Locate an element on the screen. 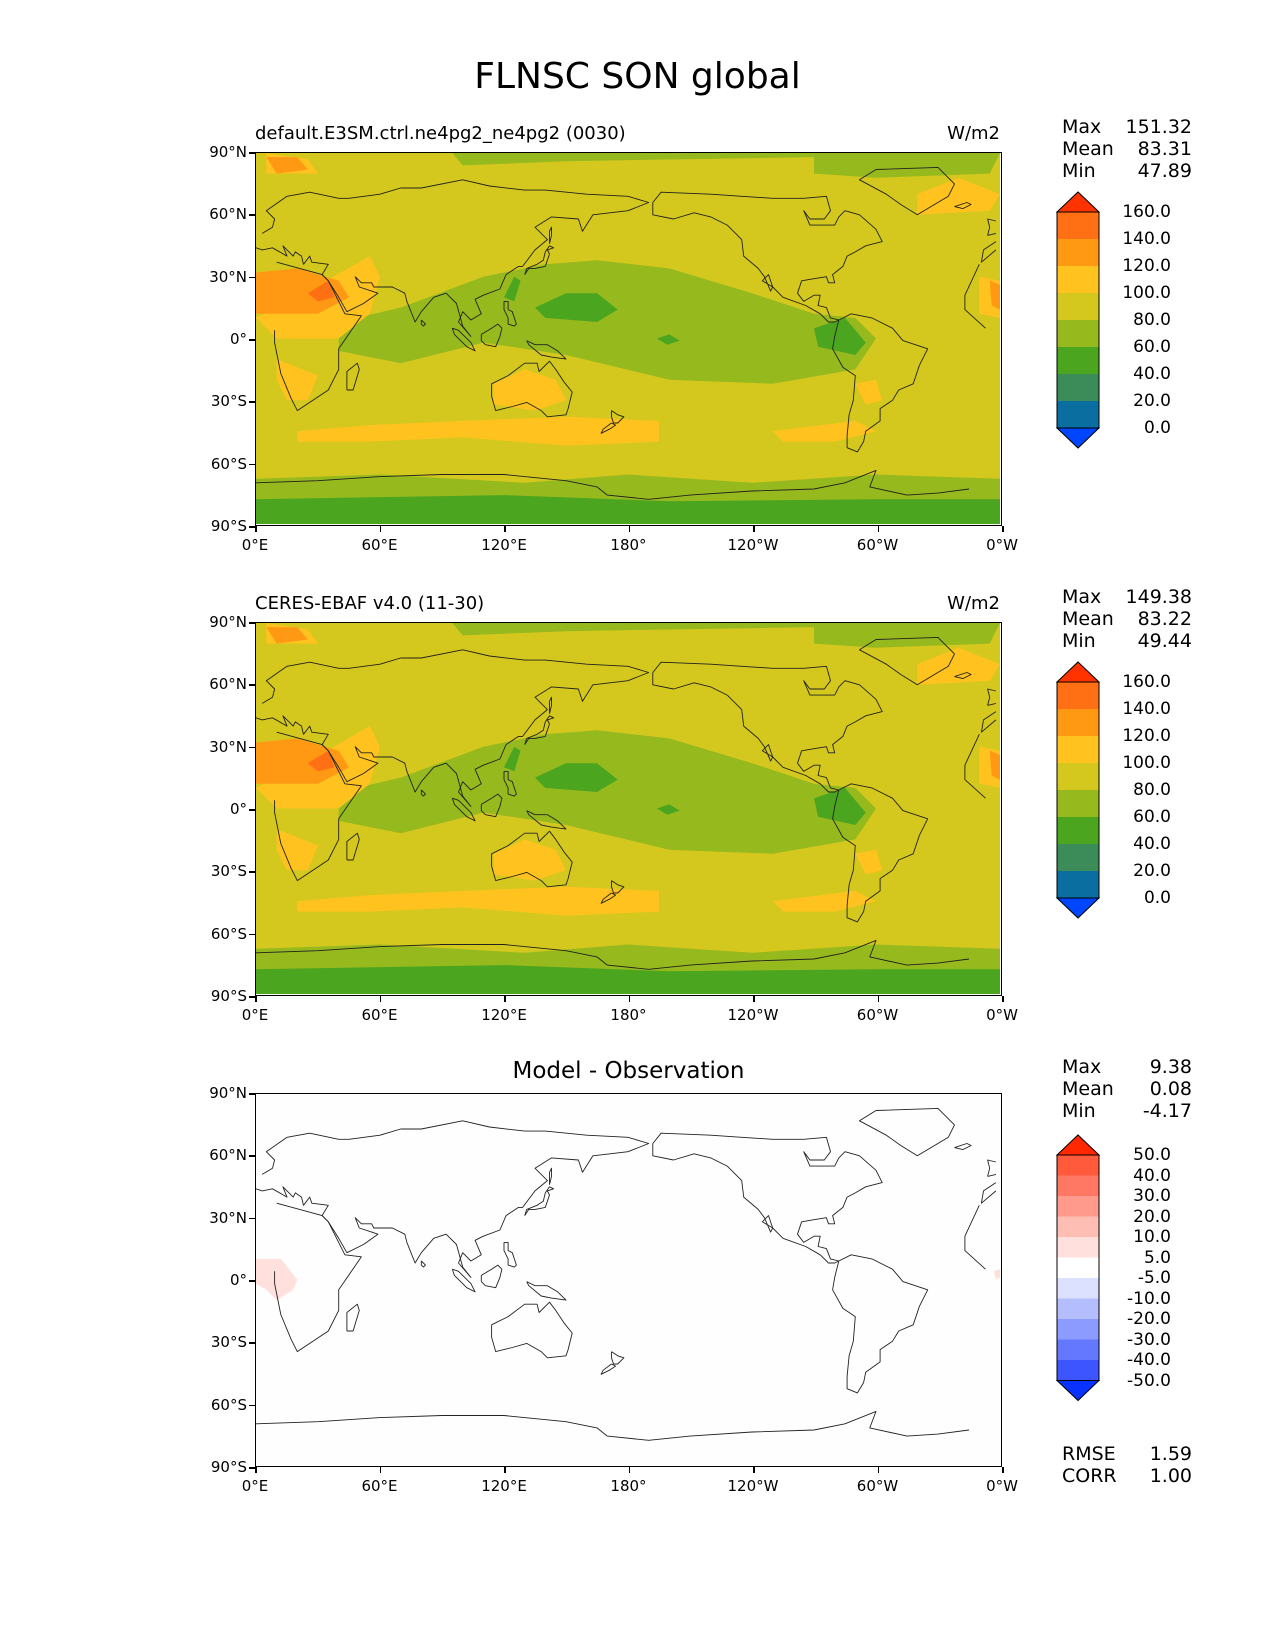 The height and width of the screenshot is (1650, 1275). colorbar-tick-label: -50.0 is located at coordinates (1149, 1380).